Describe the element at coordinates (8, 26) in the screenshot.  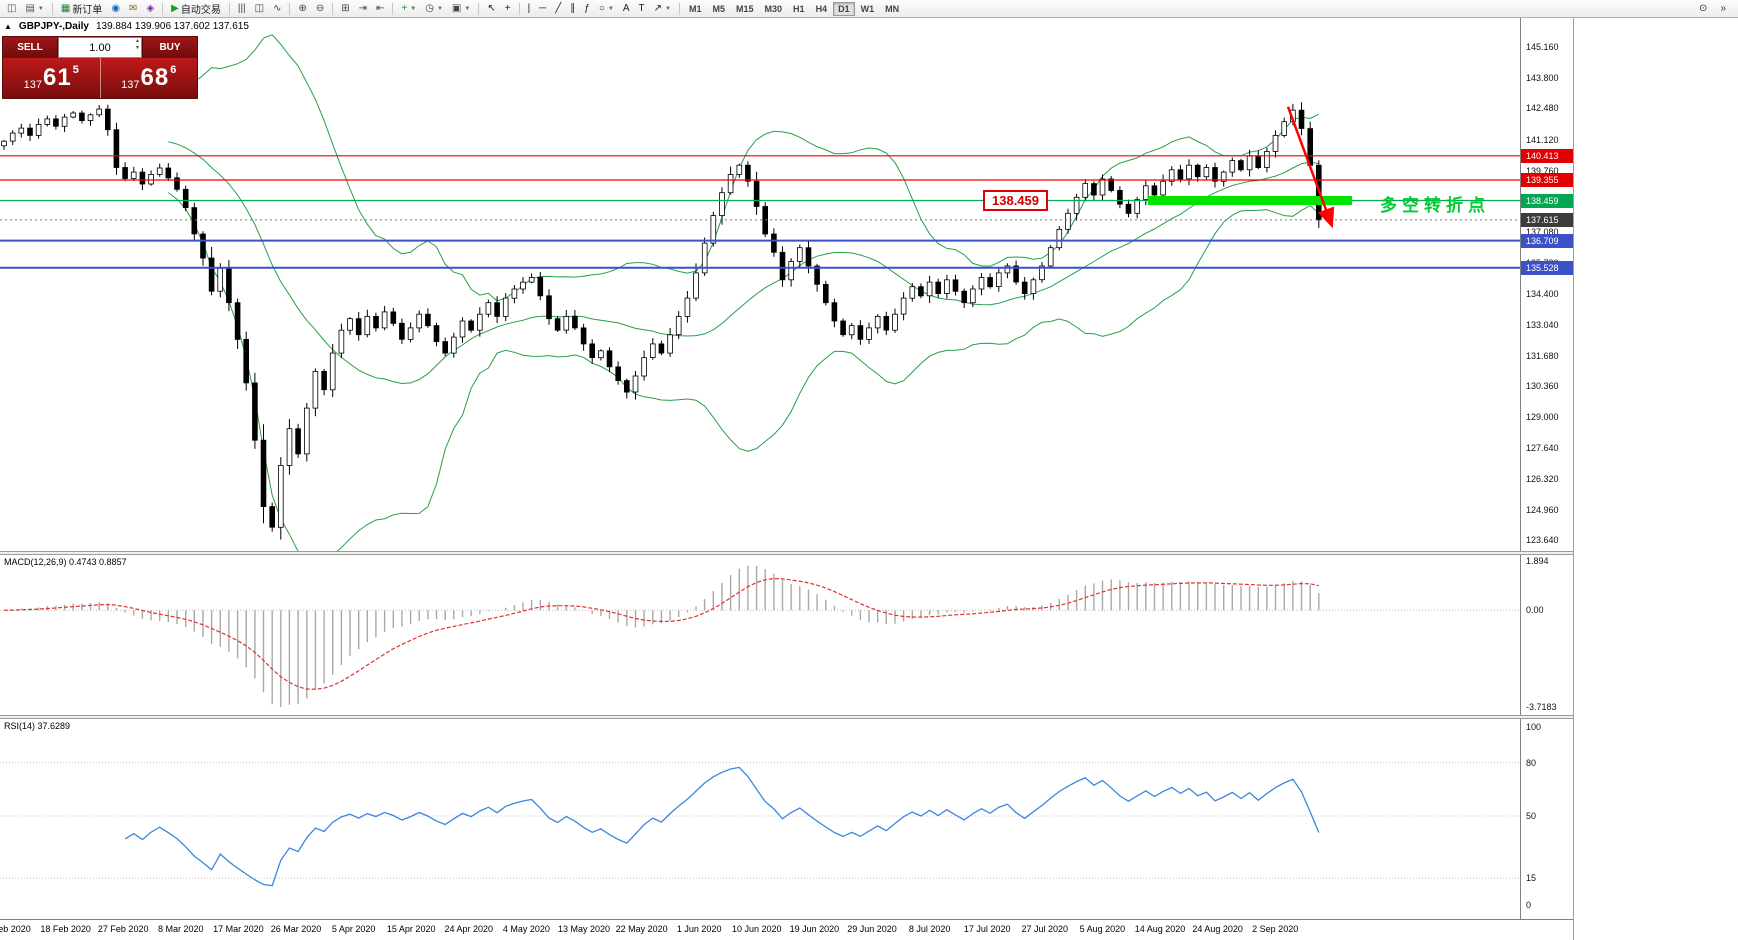
I see `one-click-collapse-arrow: ▲` at that location.